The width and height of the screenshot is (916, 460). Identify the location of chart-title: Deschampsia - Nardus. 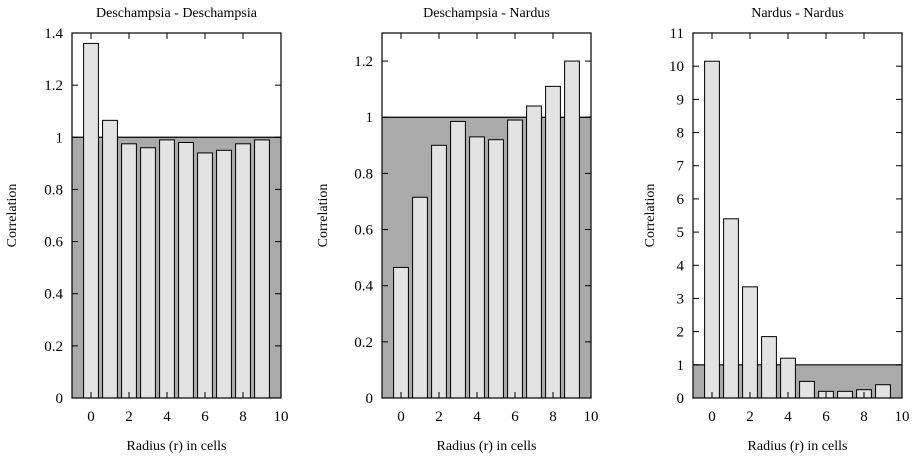
(486, 13).